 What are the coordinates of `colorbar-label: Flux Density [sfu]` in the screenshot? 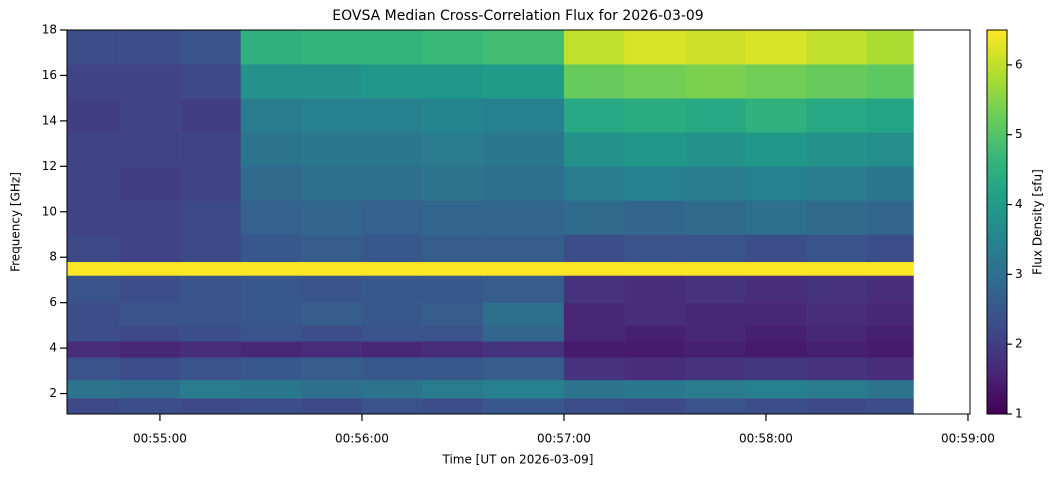 It's located at (1038, 222).